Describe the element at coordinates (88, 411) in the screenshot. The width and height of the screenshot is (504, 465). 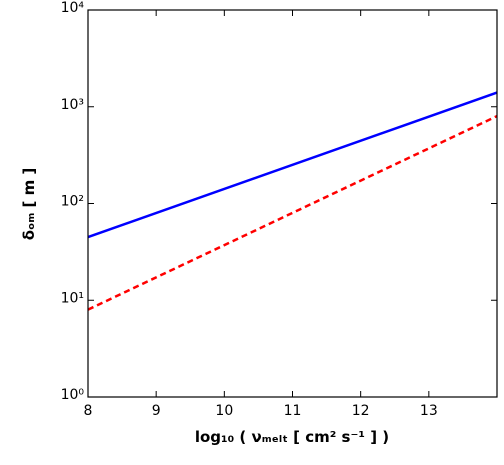
I see `x-tick-label: 8` at that location.